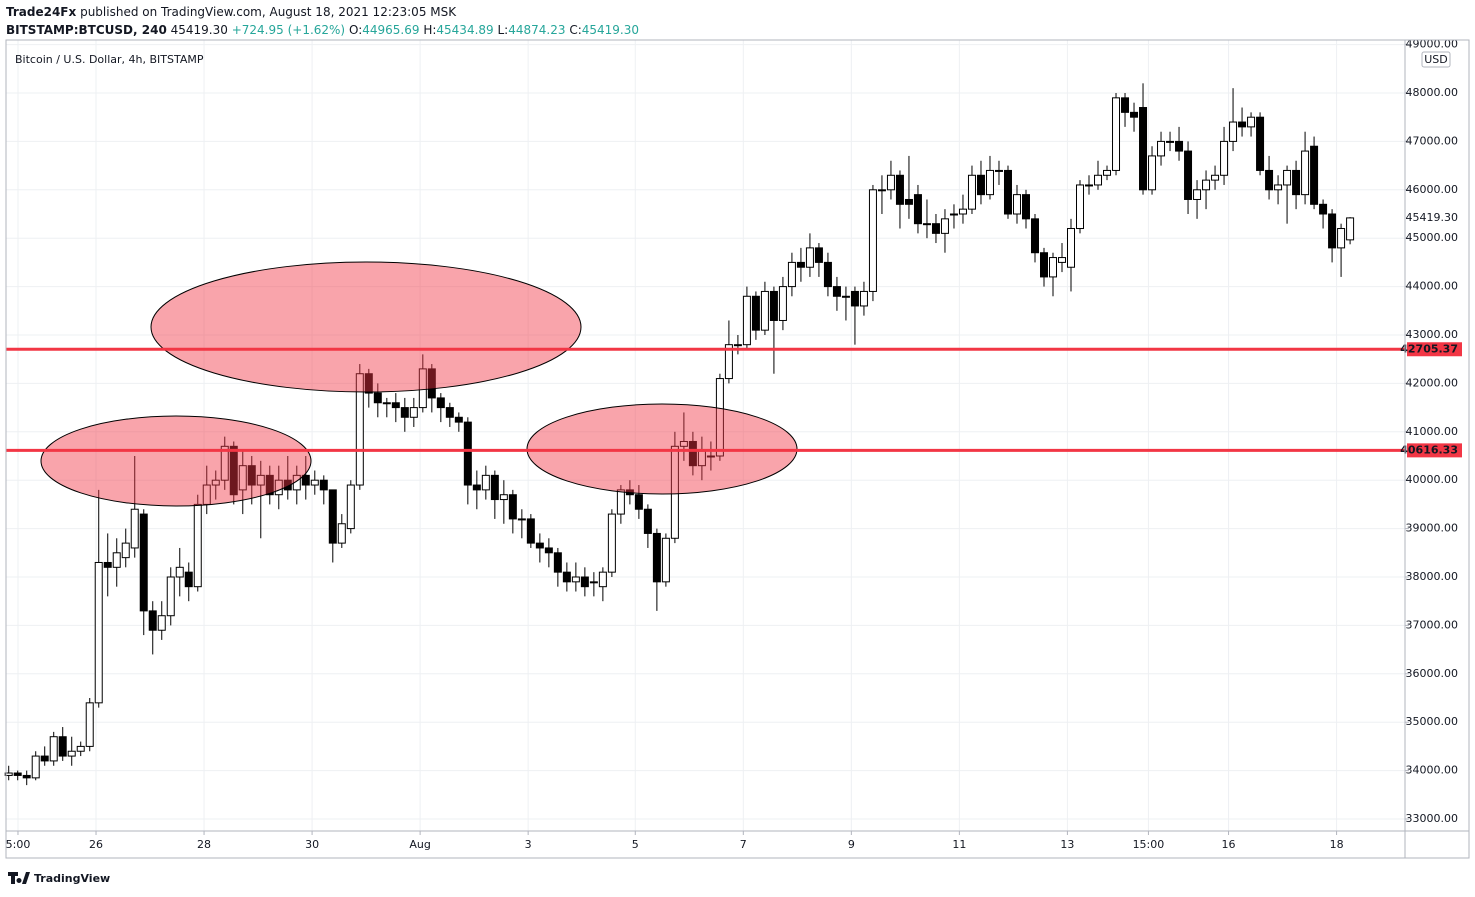 The width and height of the screenshot is (1475, 897). What do you see at coordinates (1429, 348) in the screenshot?
I see `level-label: 42705.37` at bounding box center [1429, 348].